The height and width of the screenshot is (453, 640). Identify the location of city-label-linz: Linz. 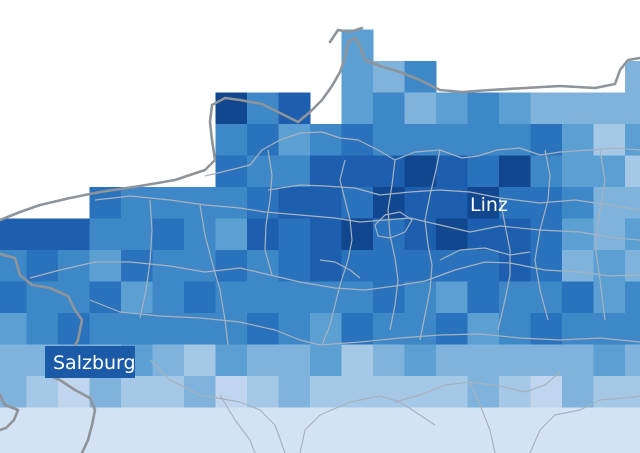
(489, 205).